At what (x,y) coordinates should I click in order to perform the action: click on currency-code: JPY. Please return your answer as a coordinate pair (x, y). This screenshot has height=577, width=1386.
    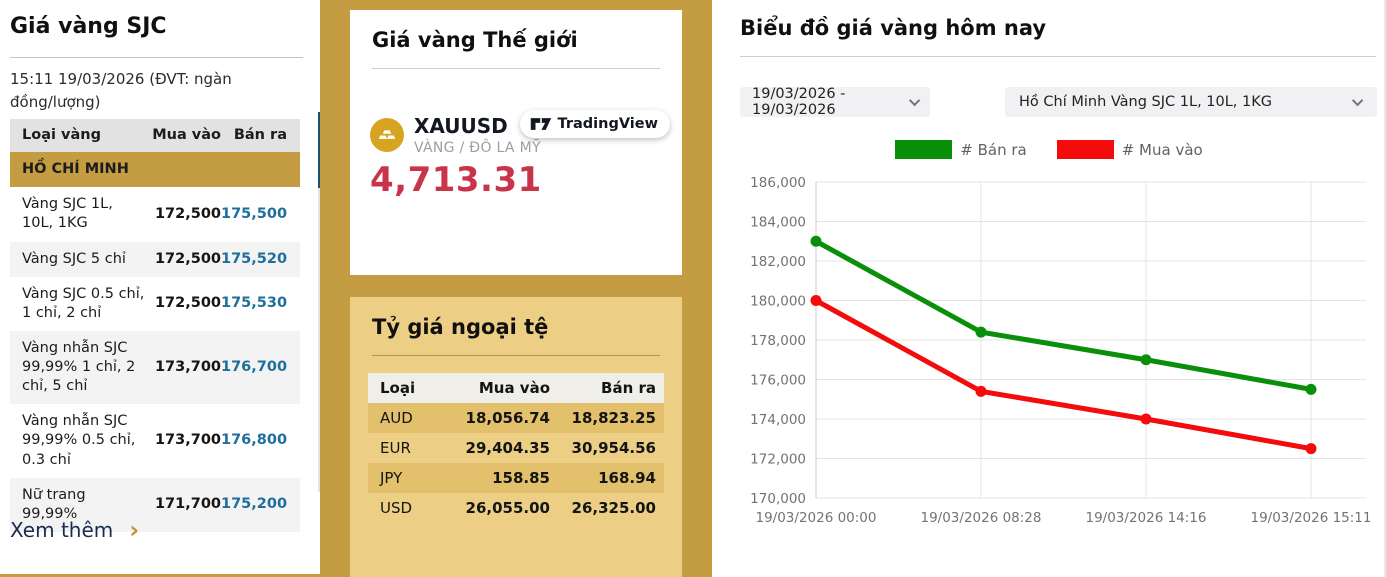
    Looking at the image, I should click on (391, 478).